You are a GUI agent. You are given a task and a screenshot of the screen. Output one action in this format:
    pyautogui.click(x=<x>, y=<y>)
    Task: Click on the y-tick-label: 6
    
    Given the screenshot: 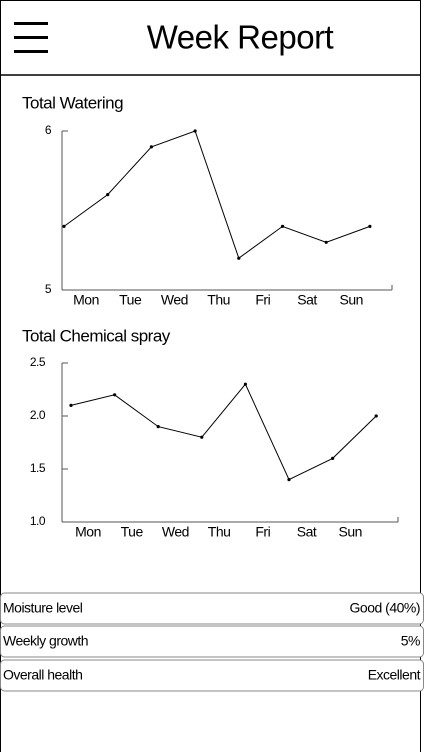 What is the action you would take?
    pyautogui.click(x=48, y=130)
    